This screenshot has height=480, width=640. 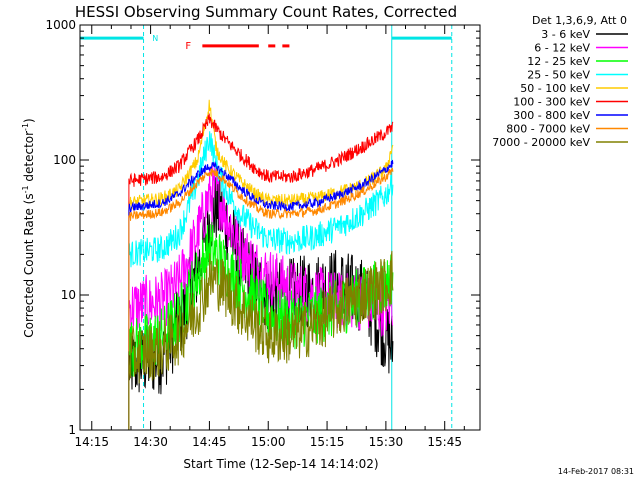 What do you see at coordinates (72, 430) in the screenshot?
I see `y-tick-label-0: 1` at bounding box center [72, 430].